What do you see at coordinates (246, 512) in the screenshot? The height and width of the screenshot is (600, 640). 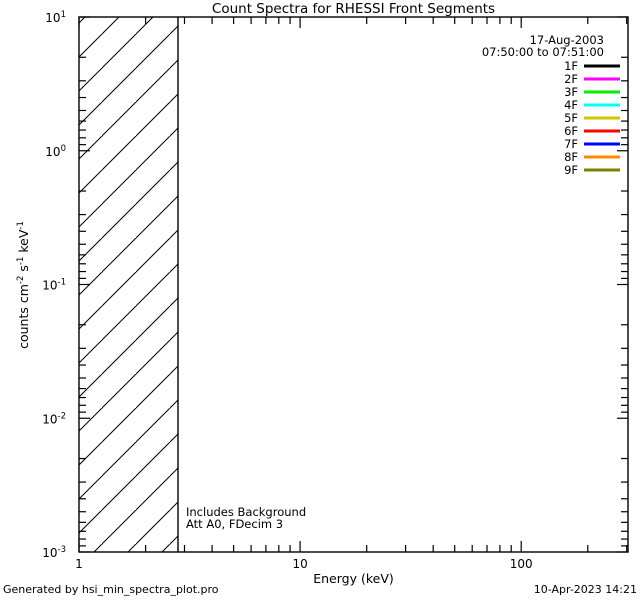 I see `plot-note-includes-background: Includes Background` at bounding box center [246, 512].